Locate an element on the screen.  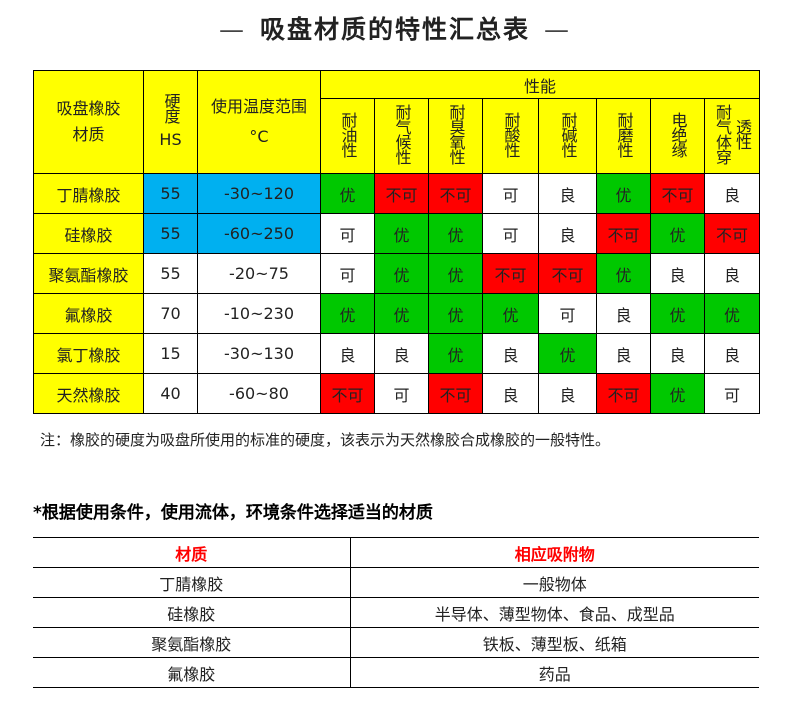
header-property: 电绝缘 is located at coordinates (677, 136).